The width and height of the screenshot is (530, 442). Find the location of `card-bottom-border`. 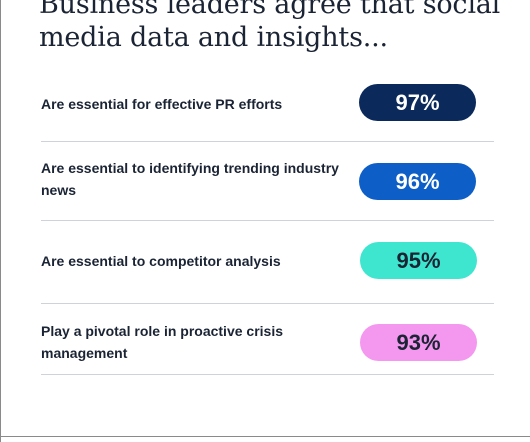

card-bottom-border is located at coordinates (265, 436).